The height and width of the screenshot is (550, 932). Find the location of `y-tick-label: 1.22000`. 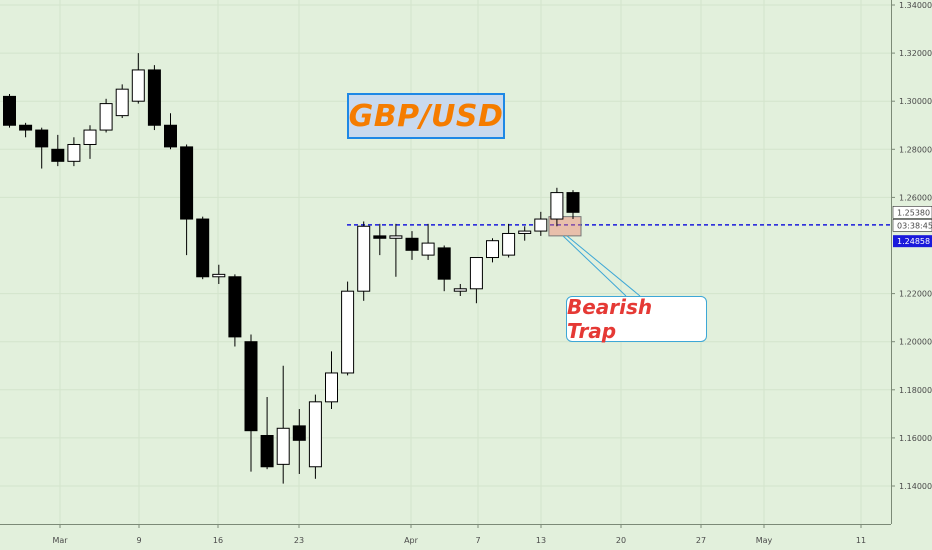

y-tick-label: 1.22000 is located at coordinates (915, 294).